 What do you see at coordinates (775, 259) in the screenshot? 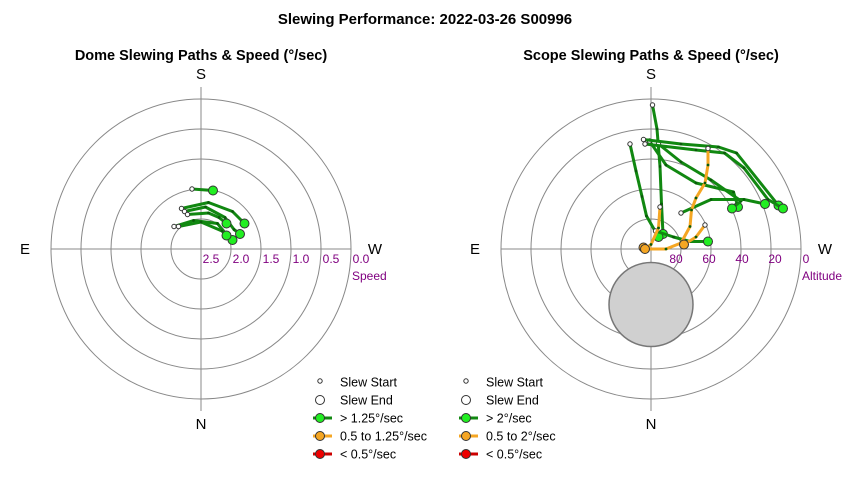
I see `radial-tick-label: 20` at bounding box center [775, 259].